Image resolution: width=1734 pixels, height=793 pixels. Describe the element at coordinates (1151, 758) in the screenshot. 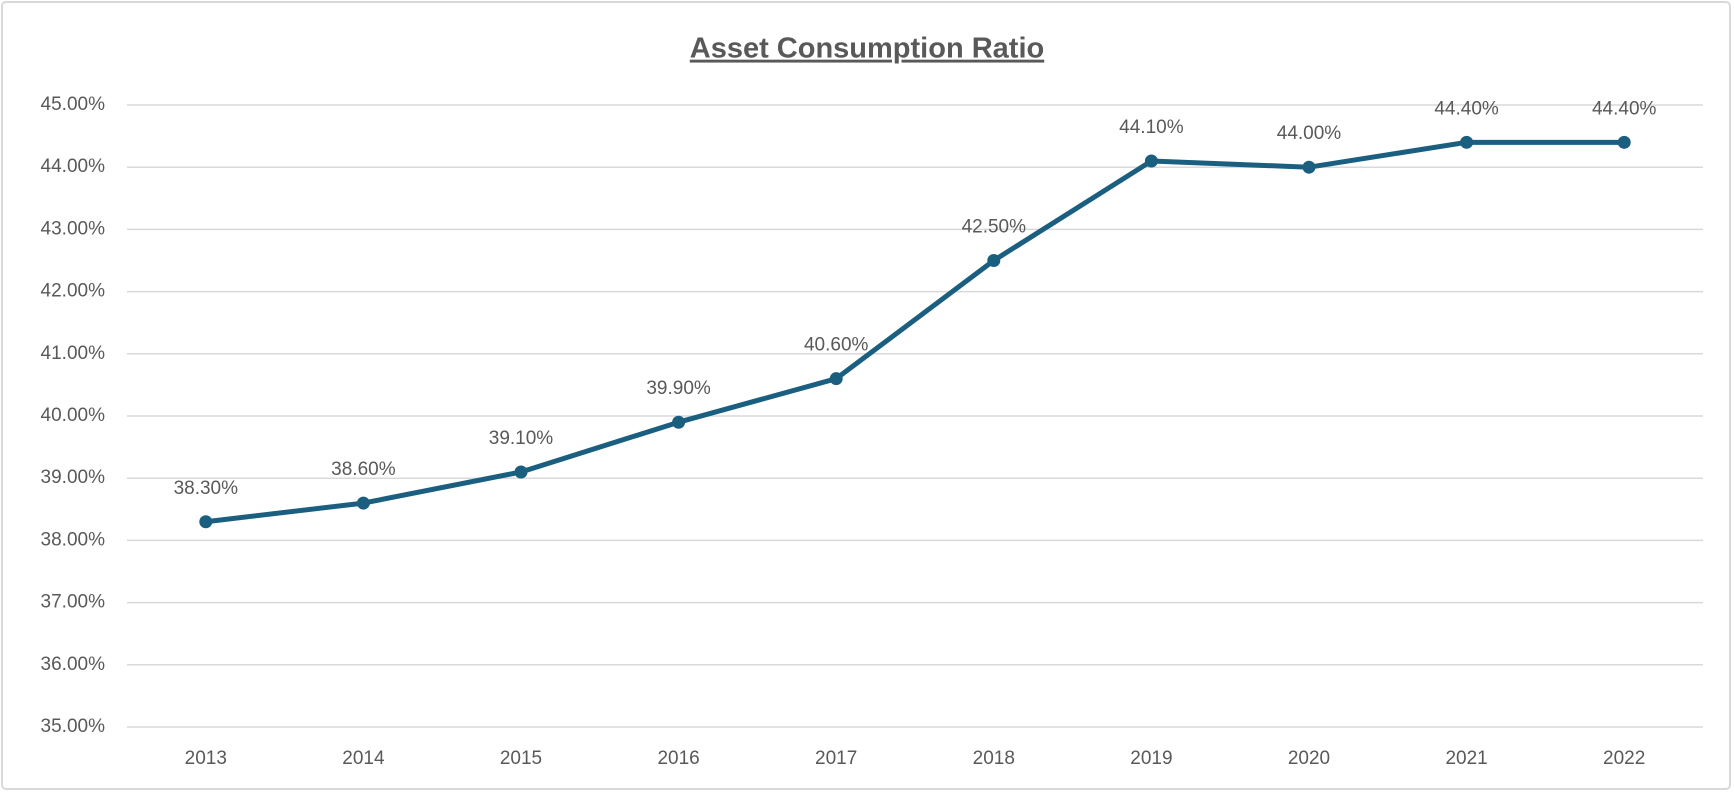

I see `x-tick-label: 2019` at that location.